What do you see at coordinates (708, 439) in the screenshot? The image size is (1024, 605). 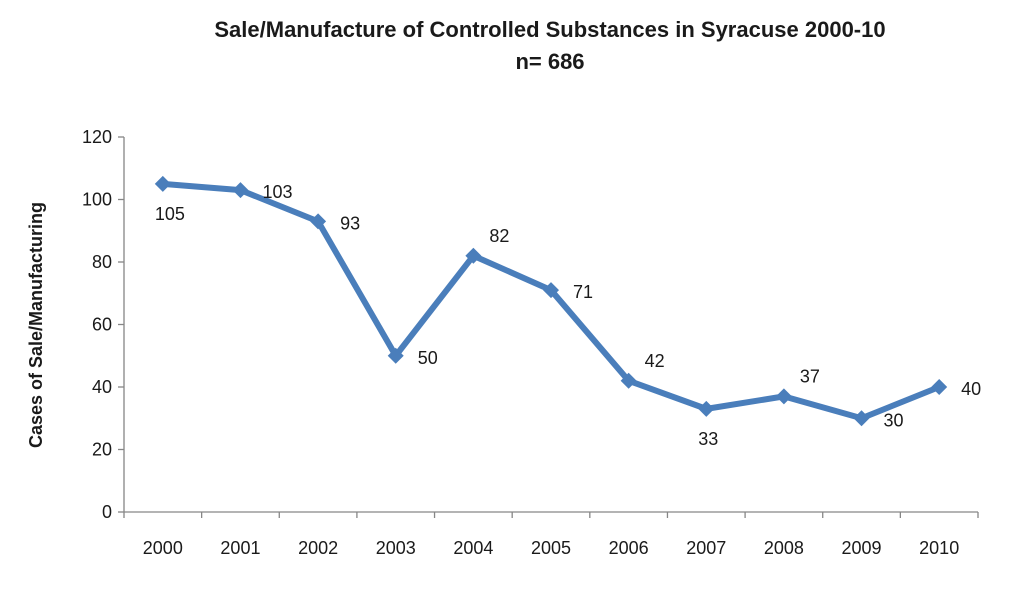 I see `data-label: 33` at bounding box center [708, 439].